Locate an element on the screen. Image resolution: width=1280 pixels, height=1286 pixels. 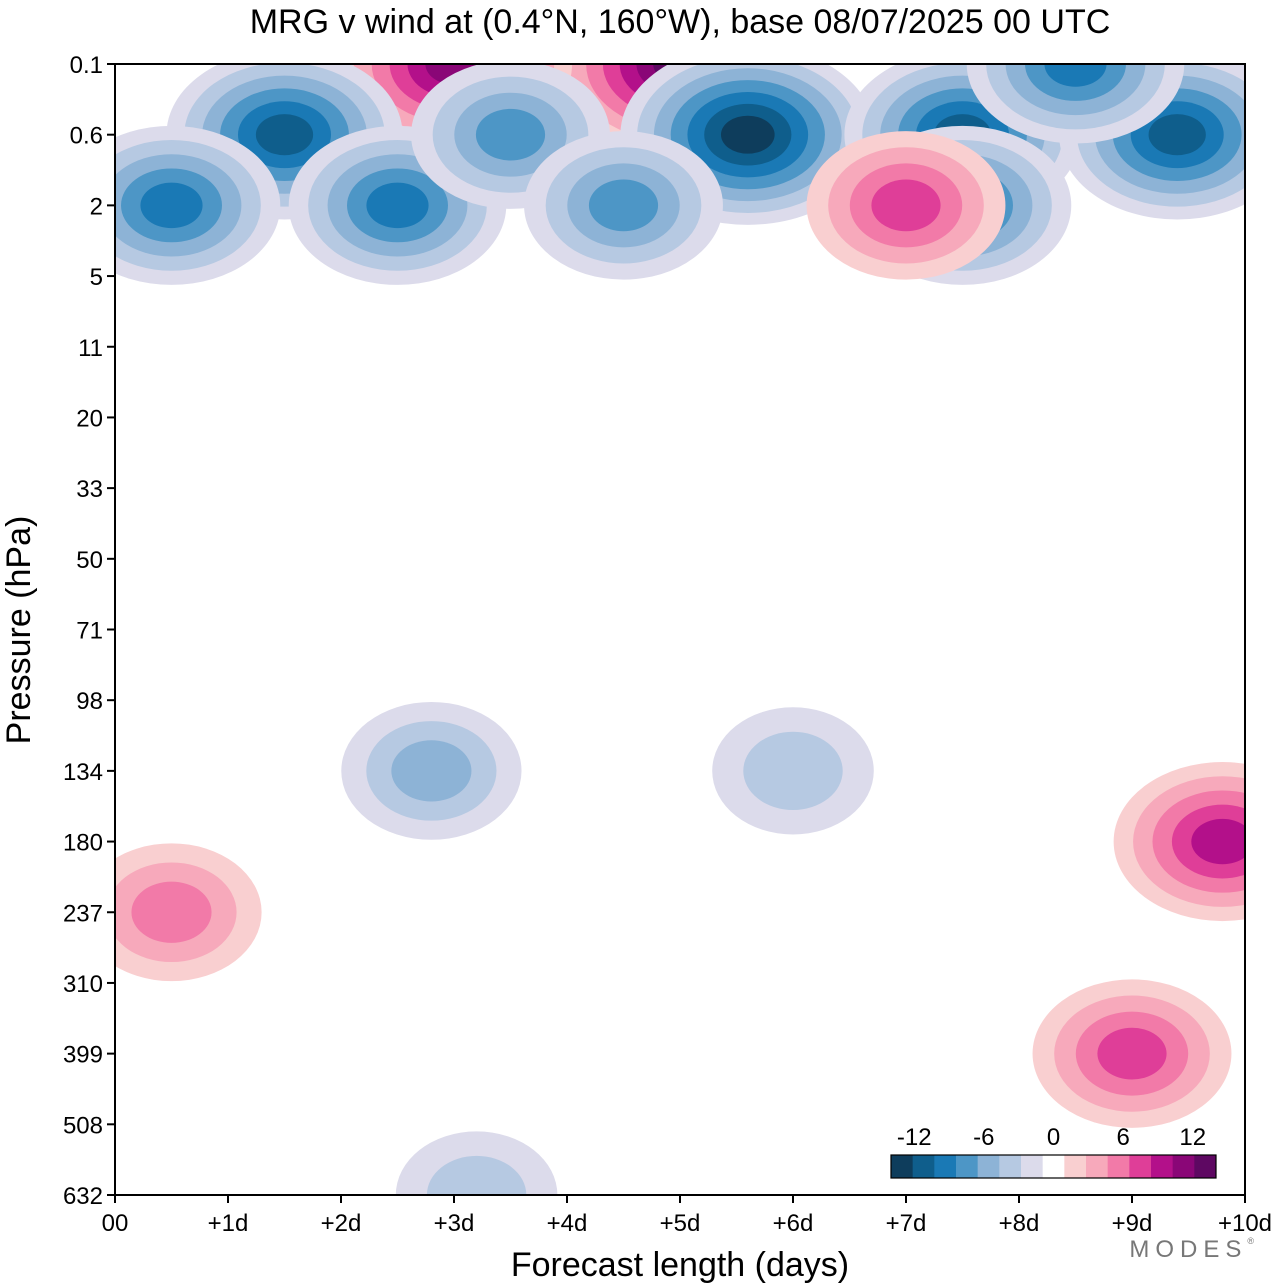
y-tick-label: 508 is located at coordinates (83, 1125).